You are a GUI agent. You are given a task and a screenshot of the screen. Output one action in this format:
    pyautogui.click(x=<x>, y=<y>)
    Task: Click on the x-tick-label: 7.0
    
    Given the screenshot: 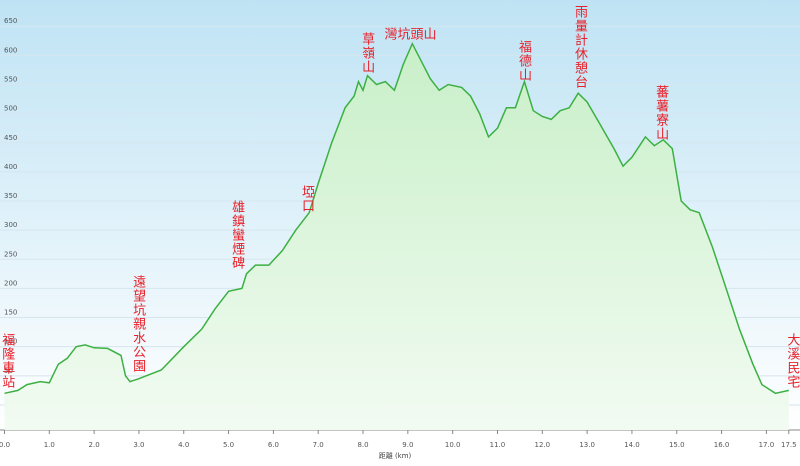 What is the action you would take?
    pyautogui.click(x=318, y=445)
    